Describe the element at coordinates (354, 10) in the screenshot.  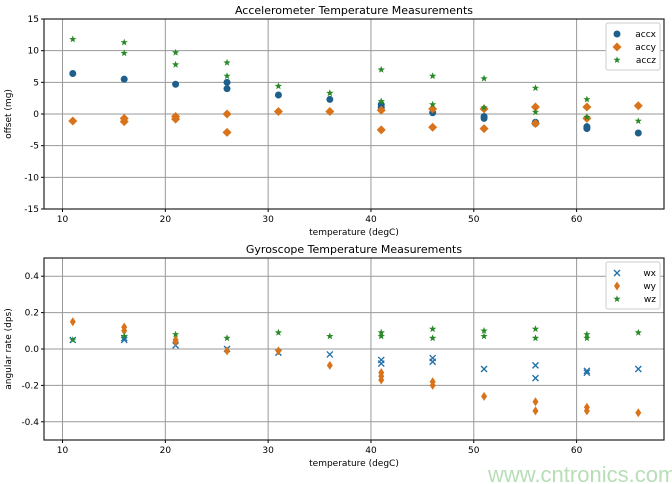
I see `chart-title: Accelerometer Temperature Measurements` at that location.